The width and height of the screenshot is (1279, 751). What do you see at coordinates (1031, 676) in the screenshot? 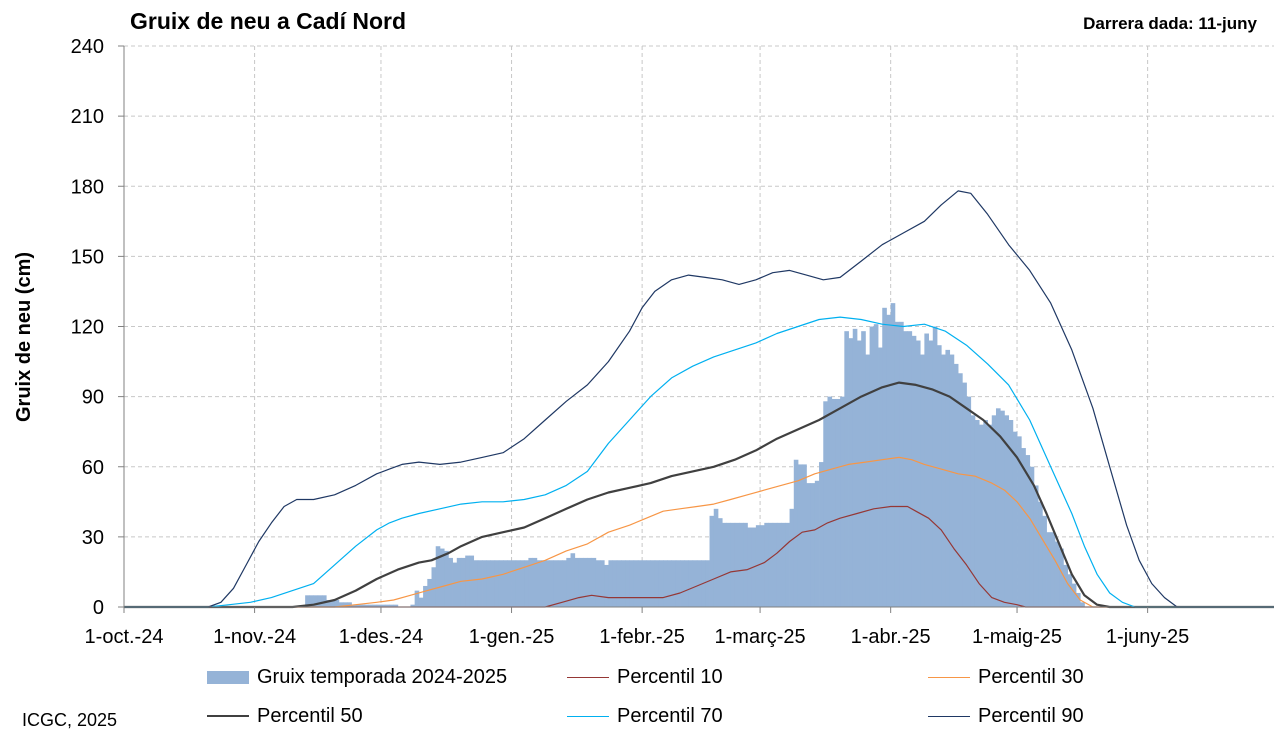
I see `legend-label-p30: Percentil 30` at bounding box center [1031, 676].